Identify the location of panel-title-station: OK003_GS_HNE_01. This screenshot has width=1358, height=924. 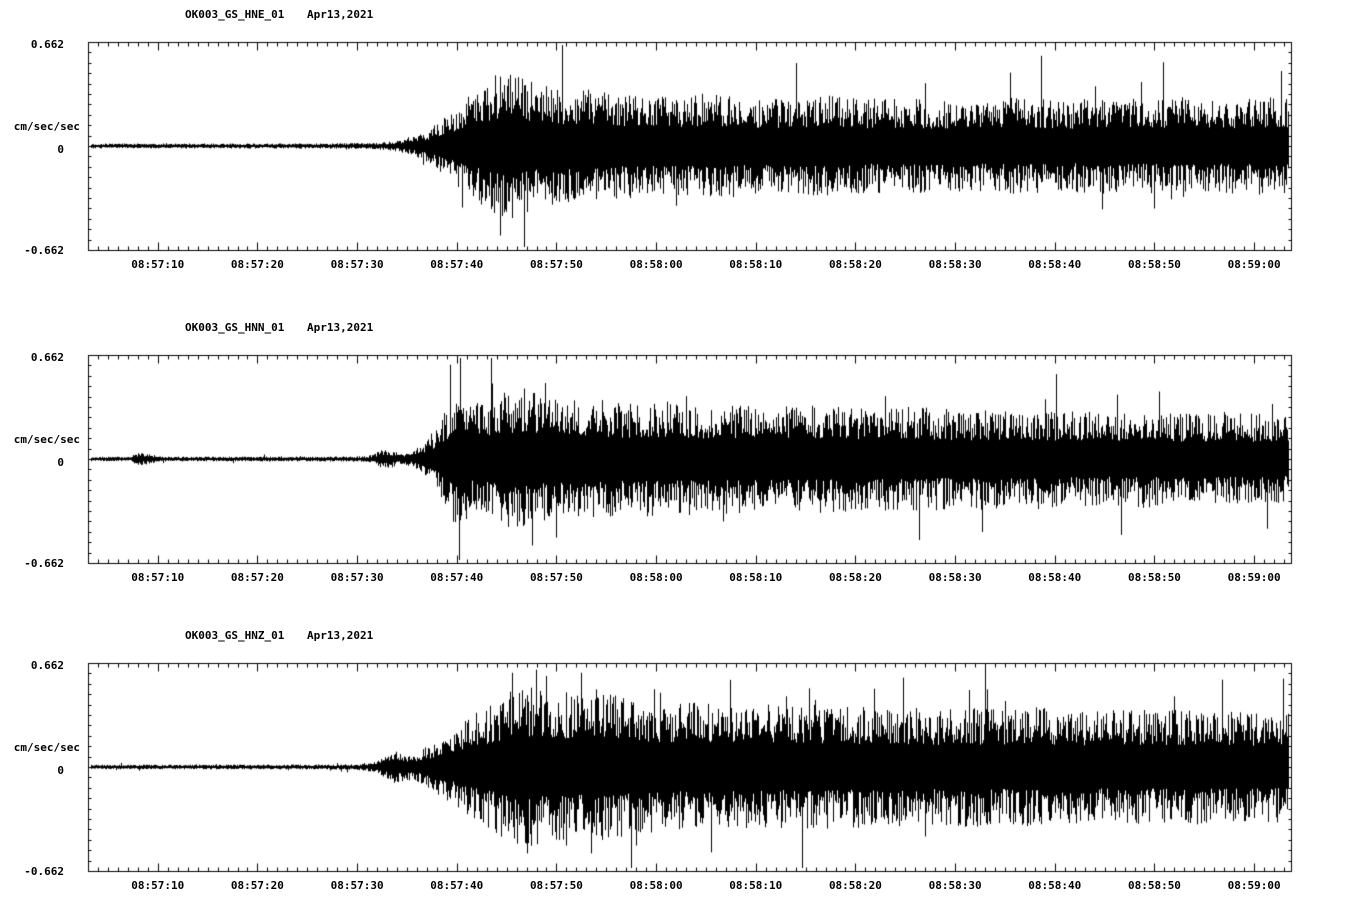
(235, 14).